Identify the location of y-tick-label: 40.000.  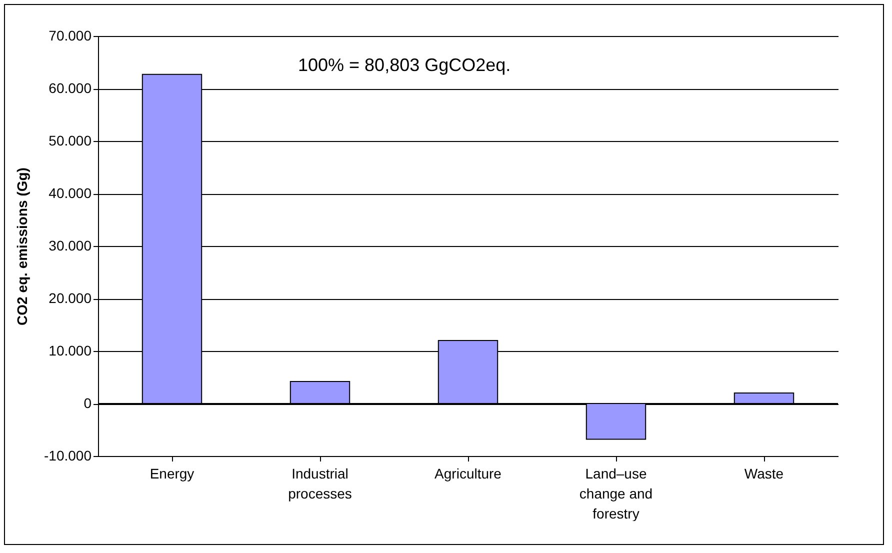
(70, 193).